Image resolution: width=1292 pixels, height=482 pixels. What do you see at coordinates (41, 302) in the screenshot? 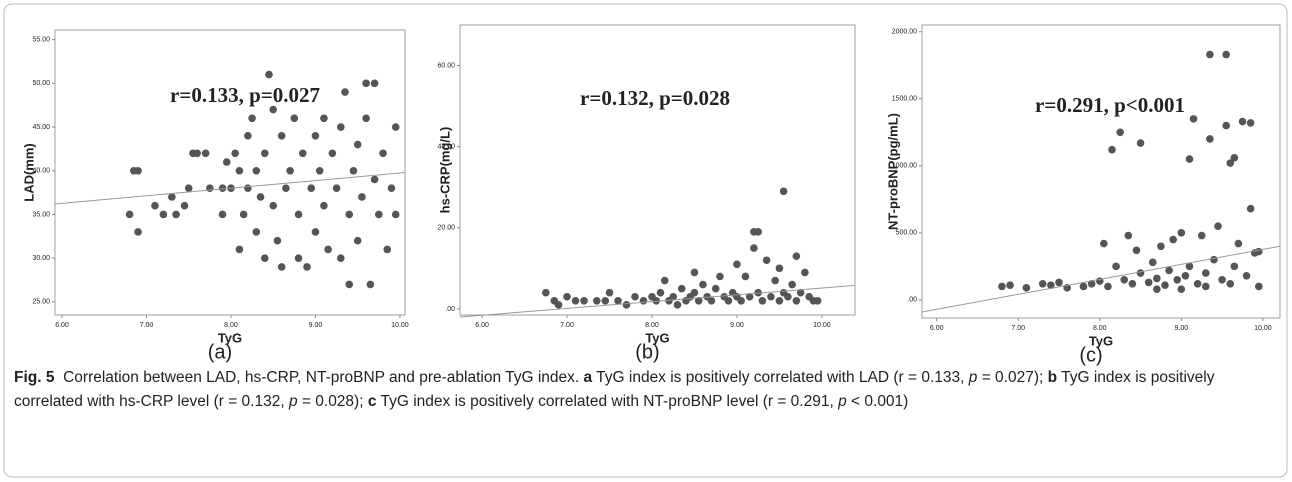
I see `y-tick-label: 25.00` at bounding box center [41, 302].